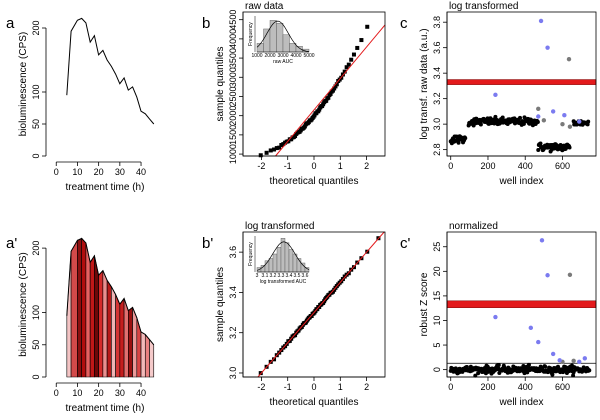 The height and width of the screenshot is (420, 600). Describe the element at coordinates (220, 304) in the screenshot. I see `y-axis-label: sample quantiles` at that location.